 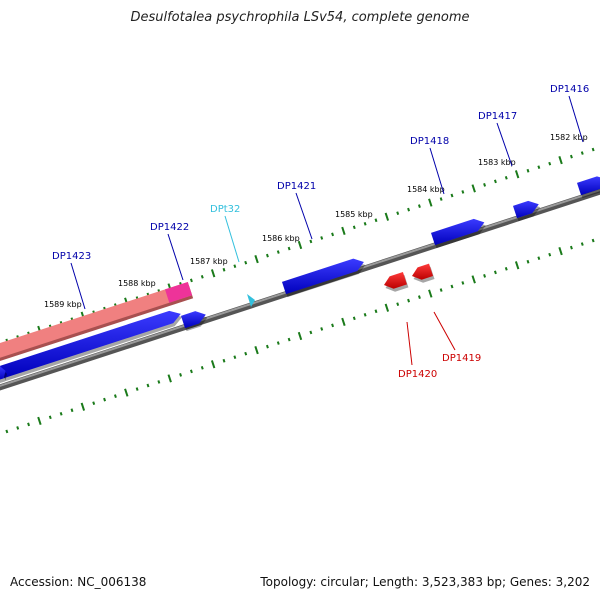 I want to click on kbp-label: 1585 kbp, so click(x=354, y=214).